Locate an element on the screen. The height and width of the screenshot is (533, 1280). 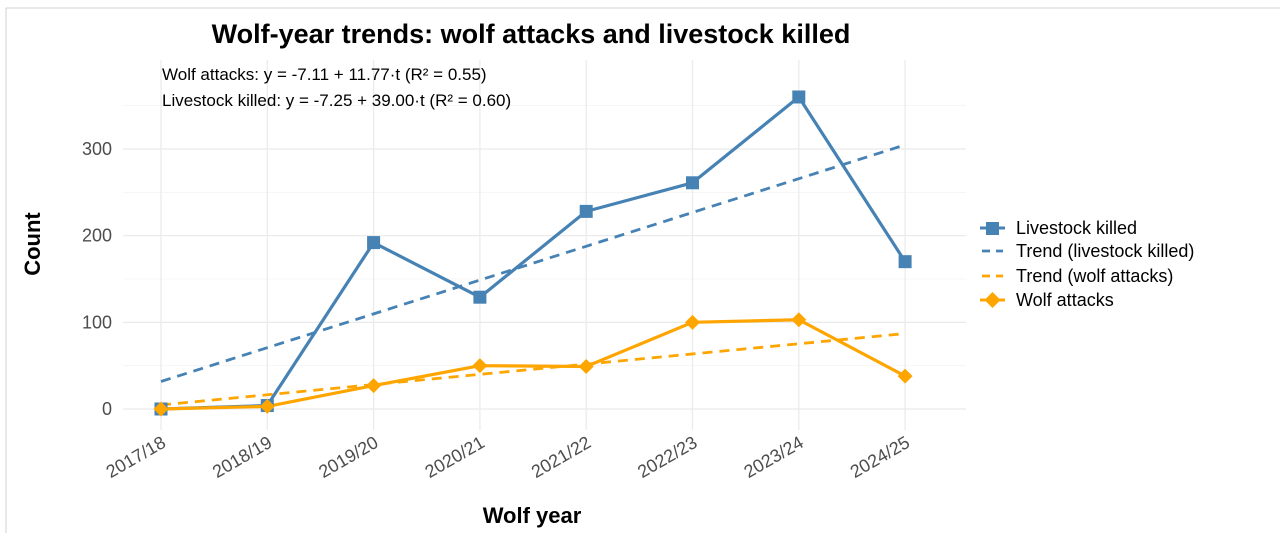
legend-key-square-marker is located at coordinates (992, 228).